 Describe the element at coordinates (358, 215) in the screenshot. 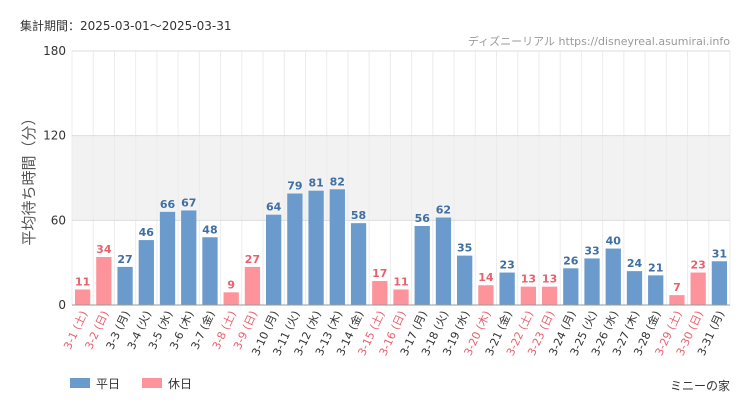

I see `value-label: 58` at that location.